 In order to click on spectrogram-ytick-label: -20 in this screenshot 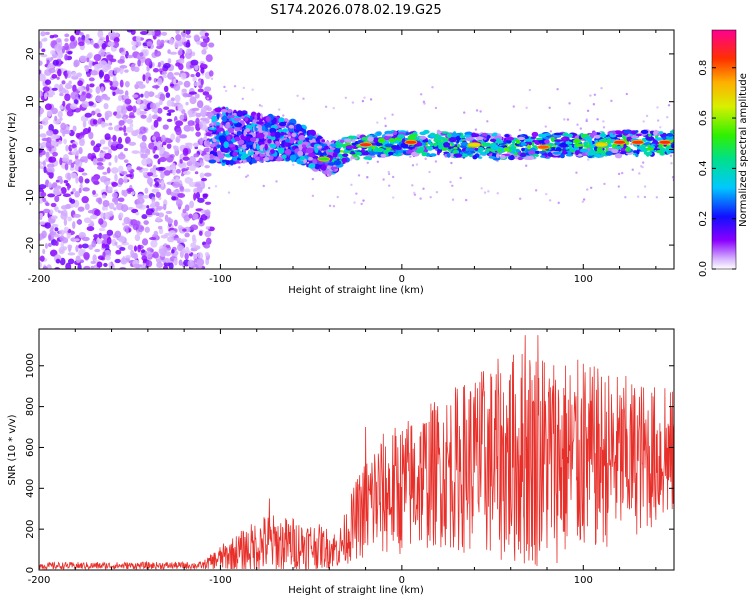, I will do `click(30, 245)`.